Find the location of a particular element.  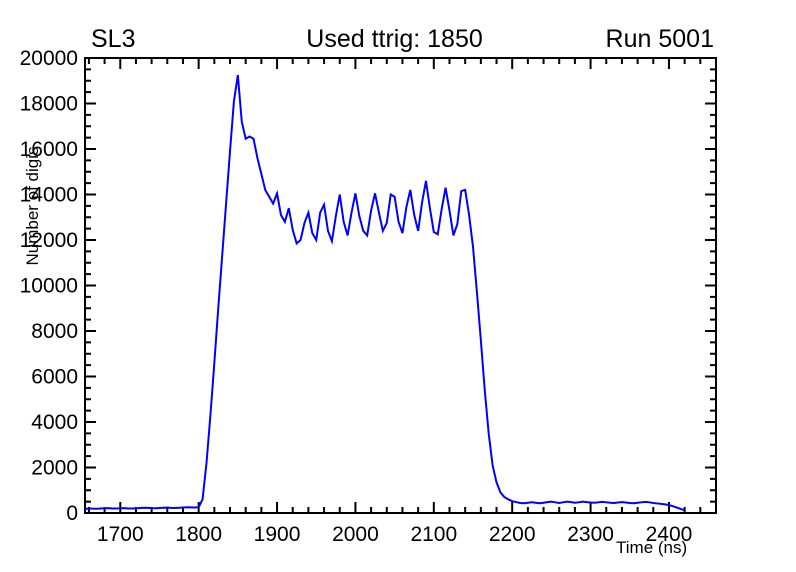

svg-text: 14000 is located at coordinates (49, 195).